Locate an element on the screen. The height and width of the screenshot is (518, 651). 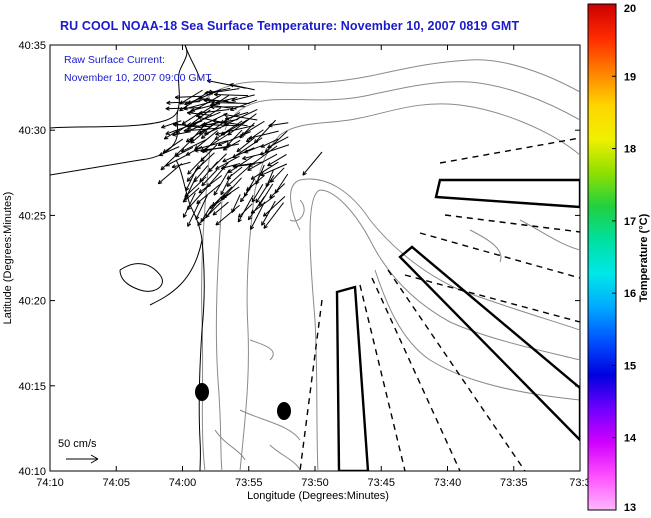
x-tick-label: 73:55 is located at coordinates (249, 483).